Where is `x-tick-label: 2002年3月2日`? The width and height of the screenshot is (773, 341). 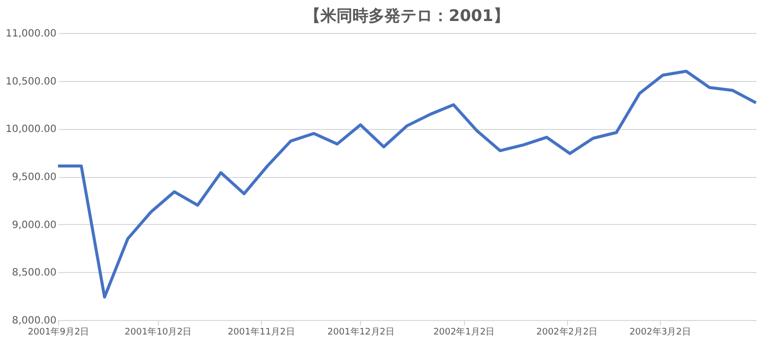
x-tick-label: 2002年3月2日 is located at coordinates (660, 332).